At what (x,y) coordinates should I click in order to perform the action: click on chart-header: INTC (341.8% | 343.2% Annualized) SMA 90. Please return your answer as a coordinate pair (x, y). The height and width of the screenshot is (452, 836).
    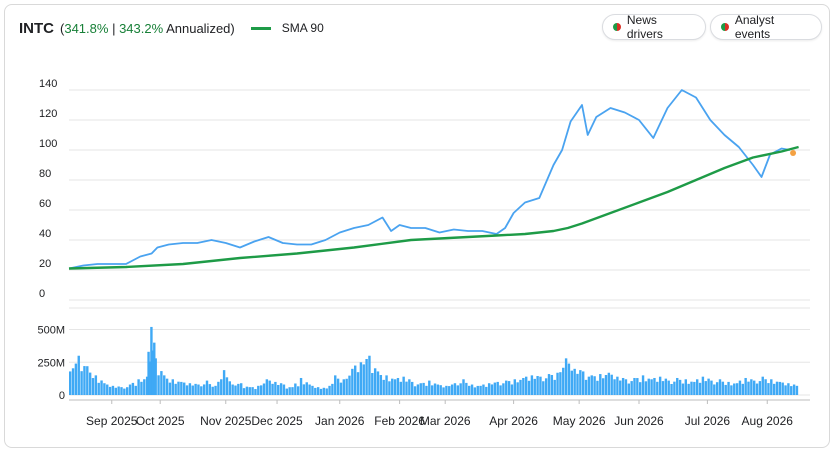
    Looking at the image, I should click on (171, 28).